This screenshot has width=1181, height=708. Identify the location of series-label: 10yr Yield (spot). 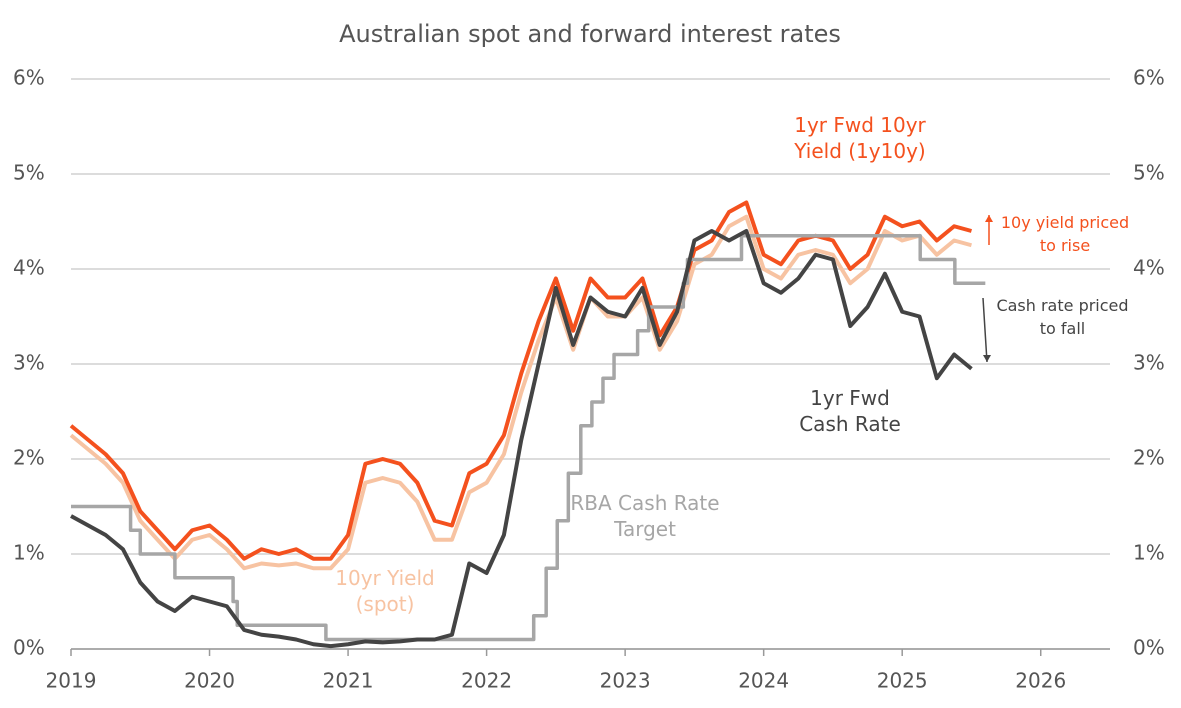
(385, 591).